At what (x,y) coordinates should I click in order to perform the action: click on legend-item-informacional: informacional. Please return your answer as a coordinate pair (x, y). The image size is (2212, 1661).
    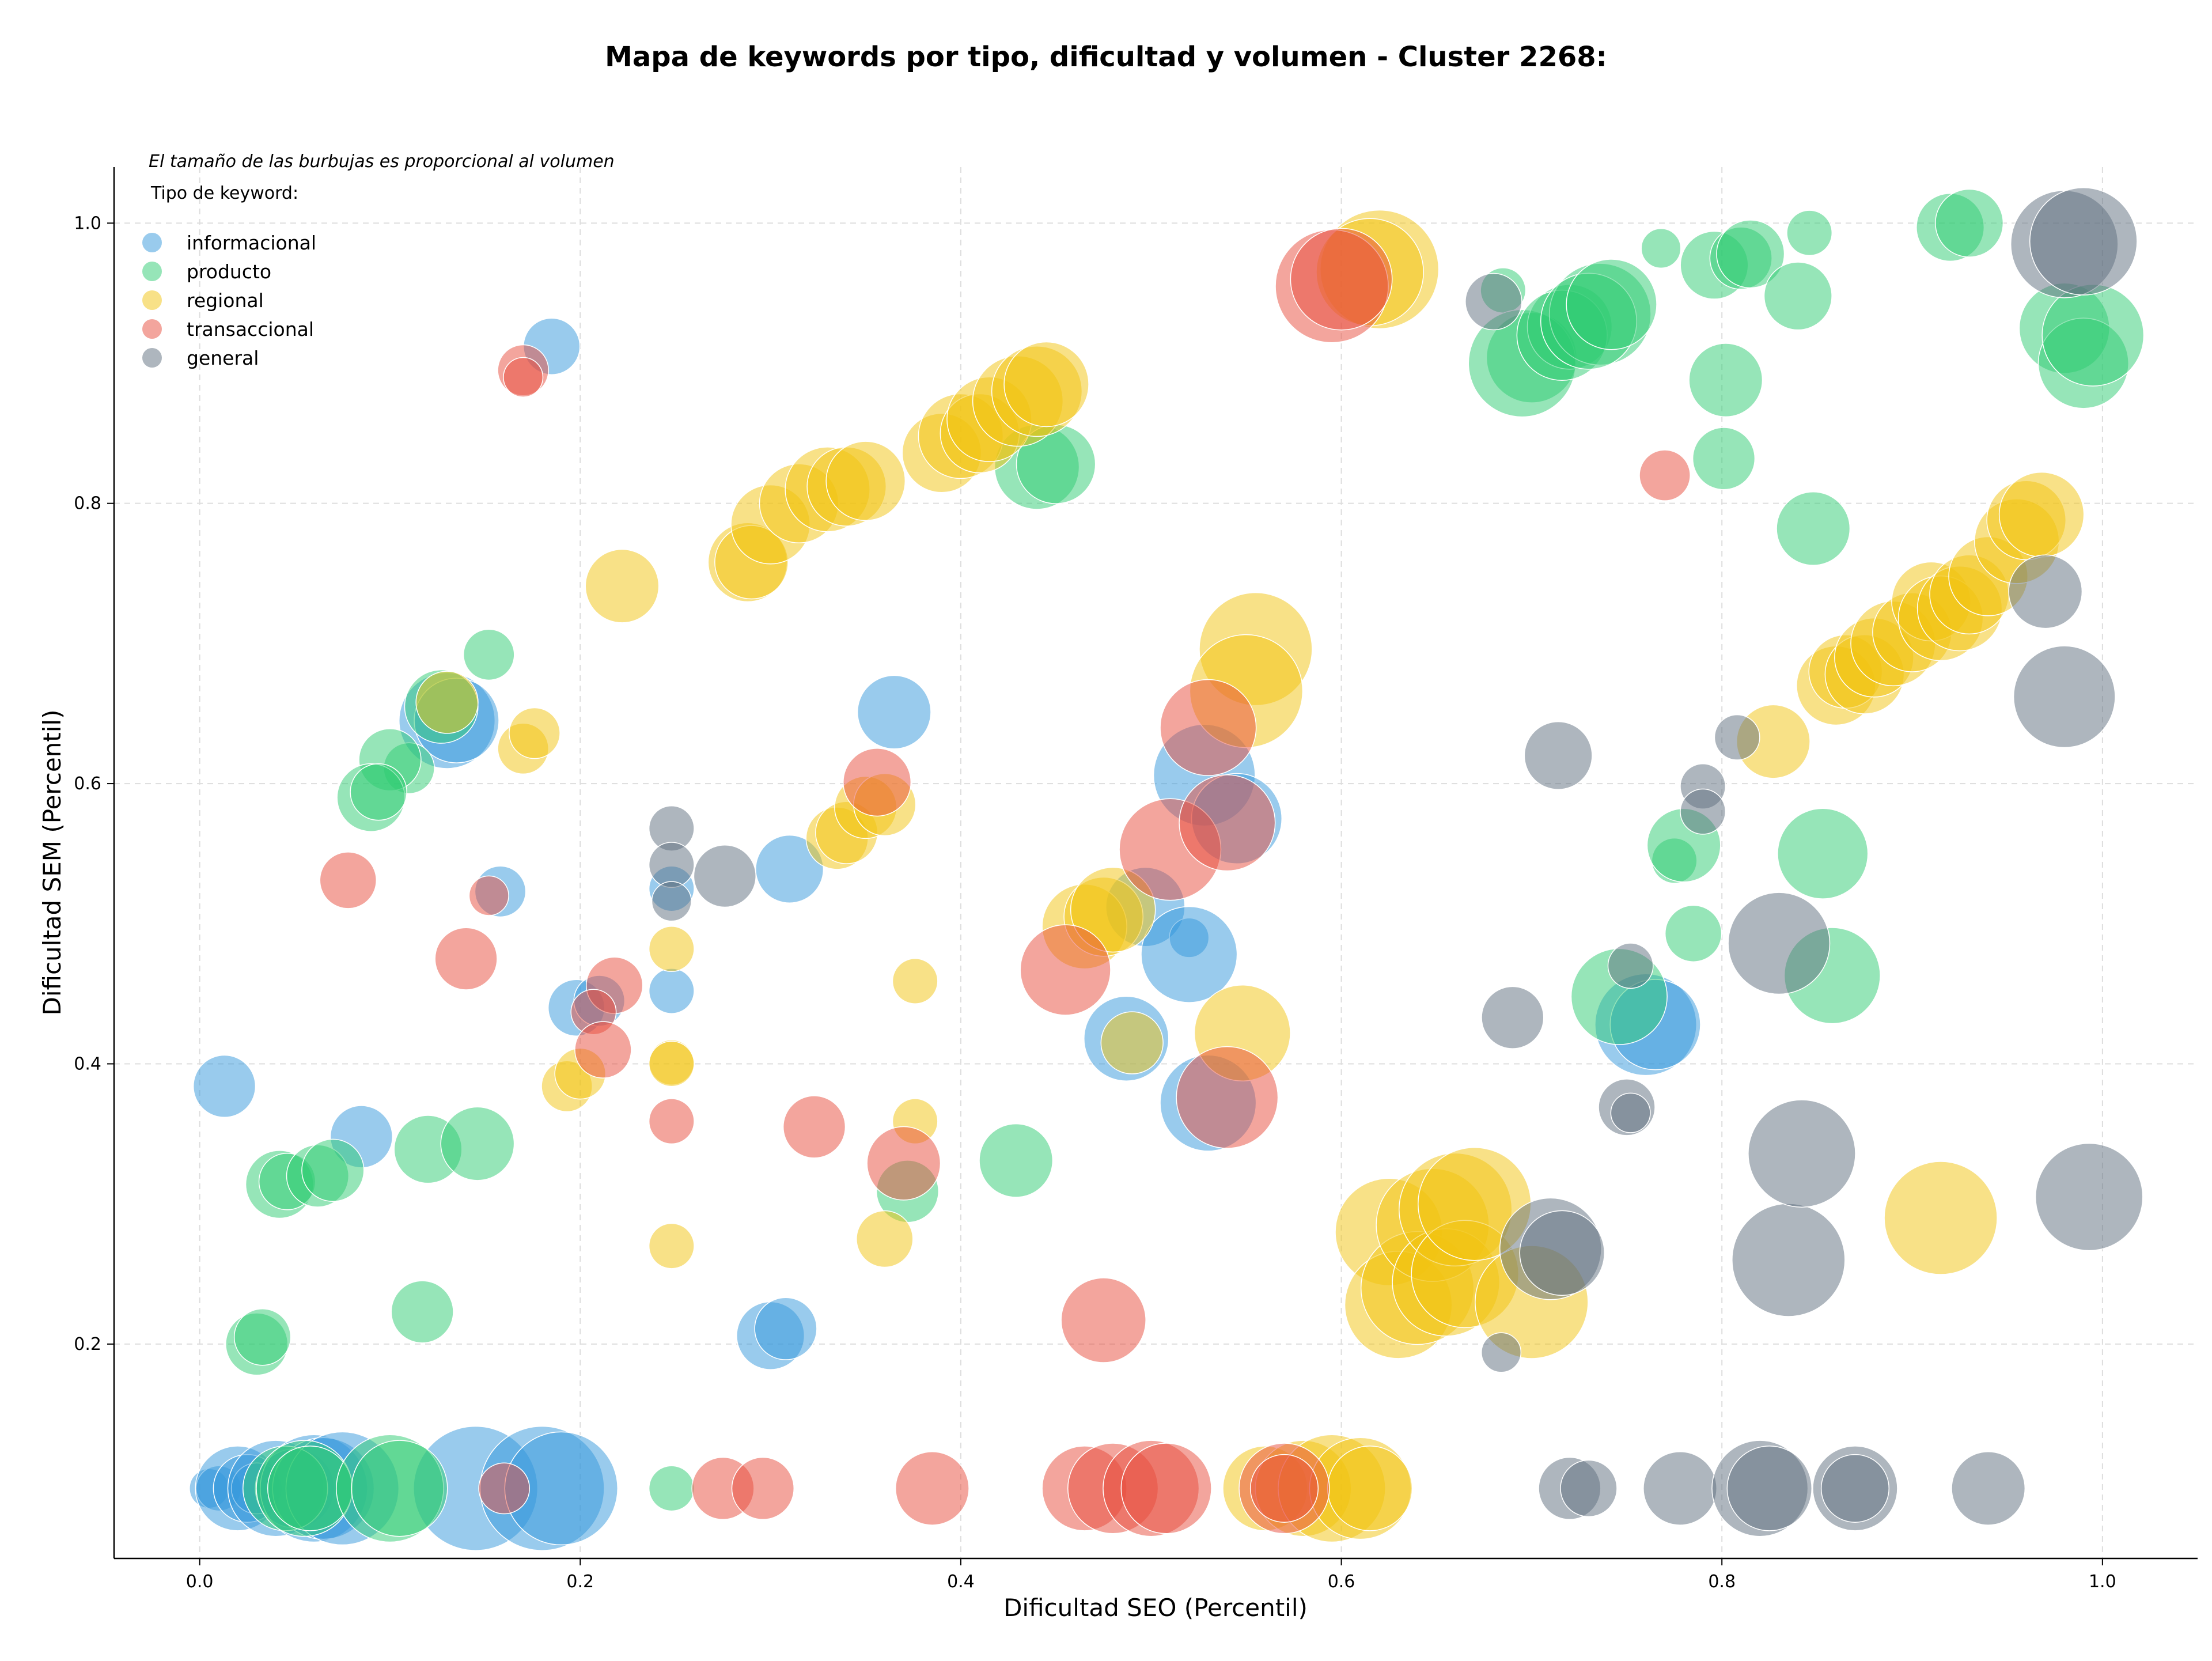
    Looking at the image, I should click on (229, 243).